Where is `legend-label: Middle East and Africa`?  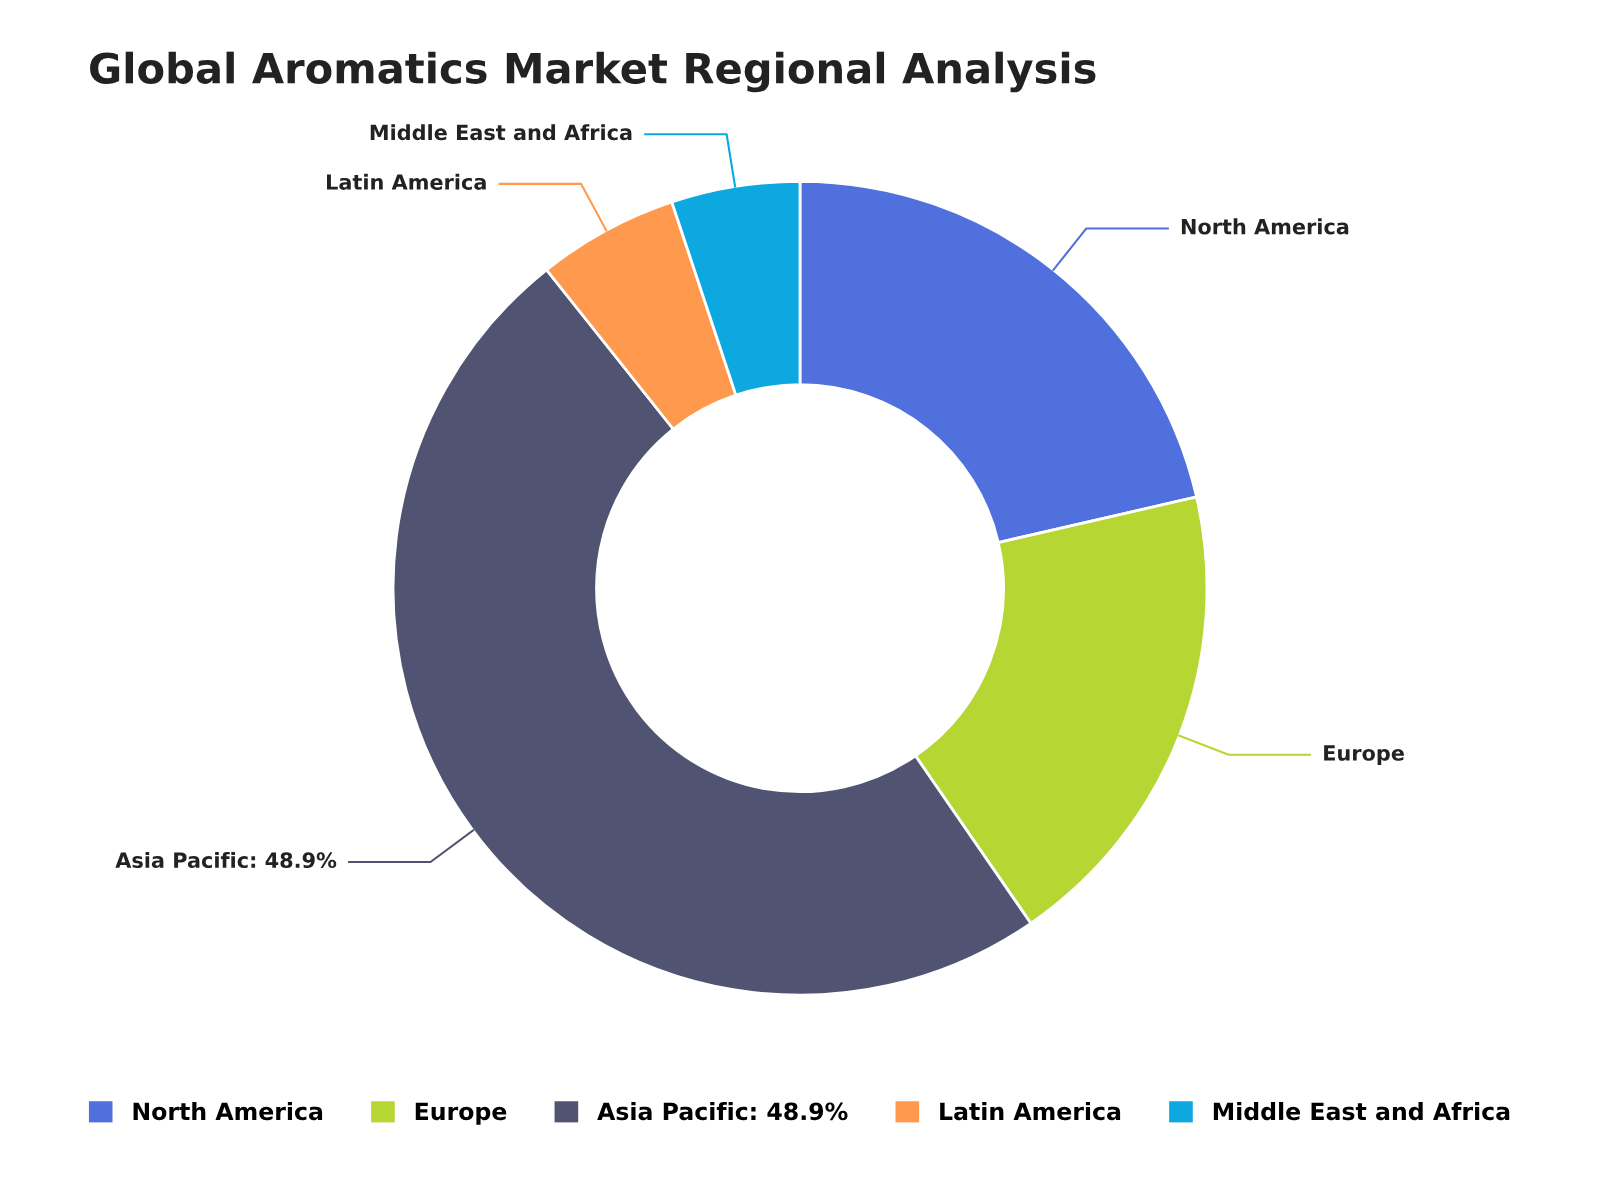 legend-label: Middle East and Africa is located at coordinates (1361, 1111).